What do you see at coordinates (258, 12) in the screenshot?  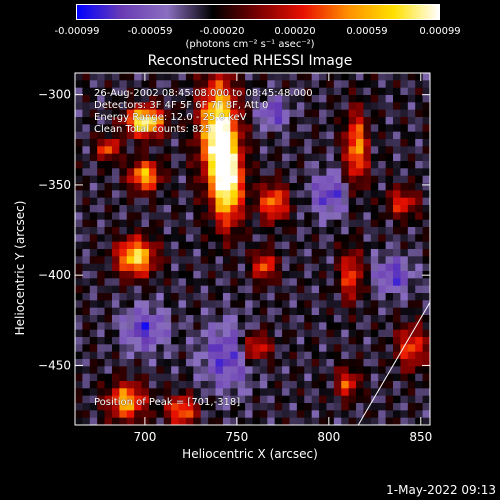 I see `colorbar` at bounding box center [258, 12].